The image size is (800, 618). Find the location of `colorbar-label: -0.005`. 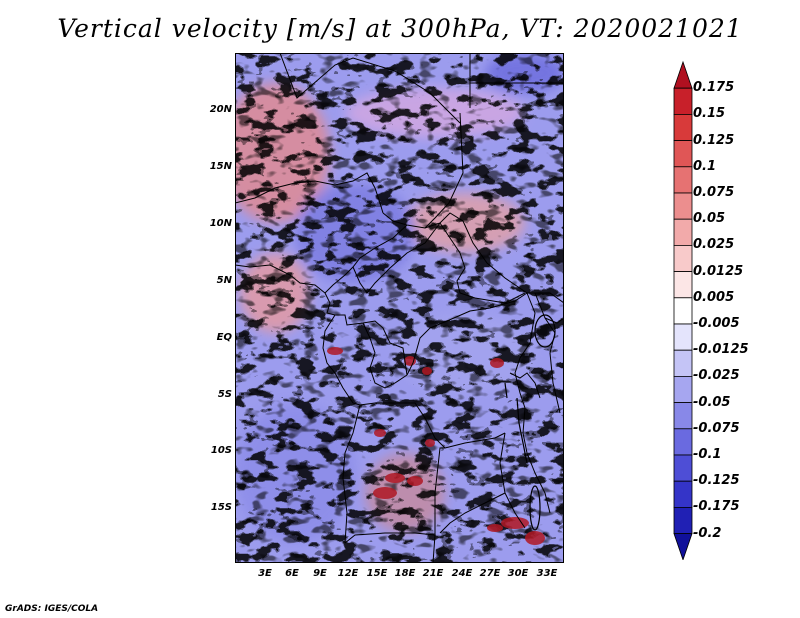

colorbar-label: -0.005 is located at coordinates (716, 323).